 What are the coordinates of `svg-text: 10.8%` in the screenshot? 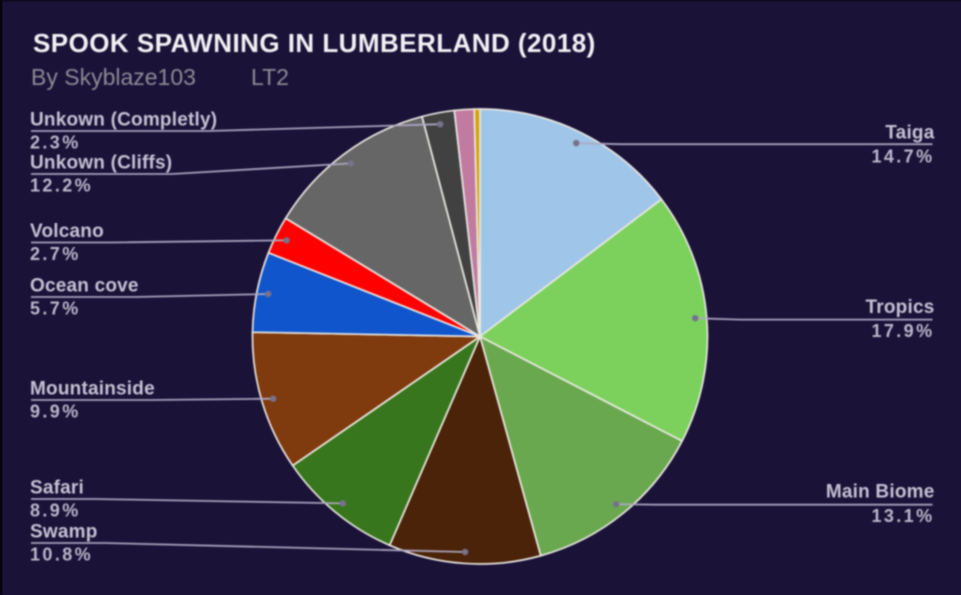 It's located at (61, 555).